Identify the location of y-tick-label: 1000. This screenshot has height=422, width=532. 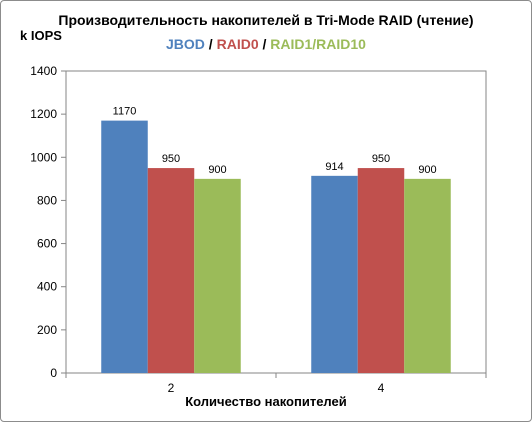
(43, 157).